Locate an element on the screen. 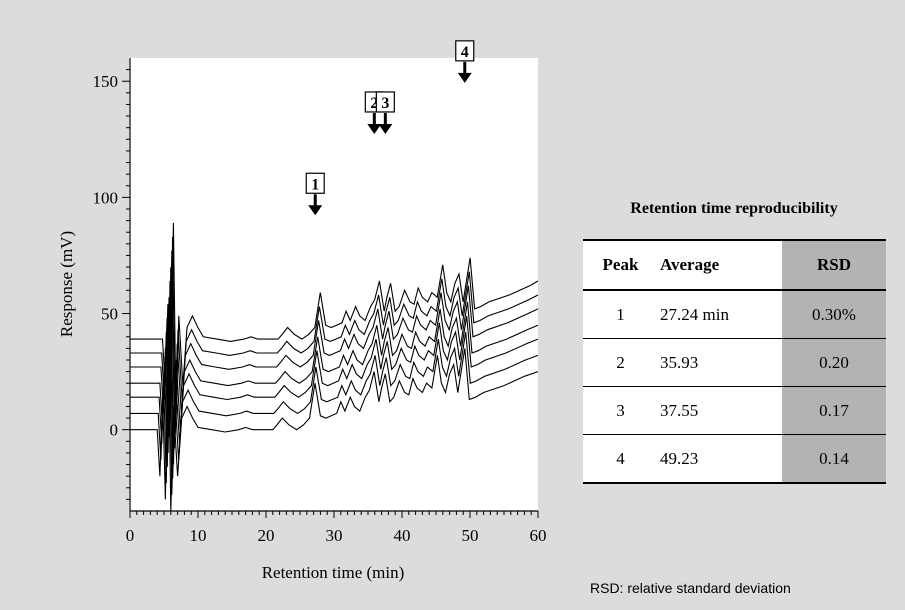  table-row: 1 27.24 min 0.30% is located at coordinates (734, 314).